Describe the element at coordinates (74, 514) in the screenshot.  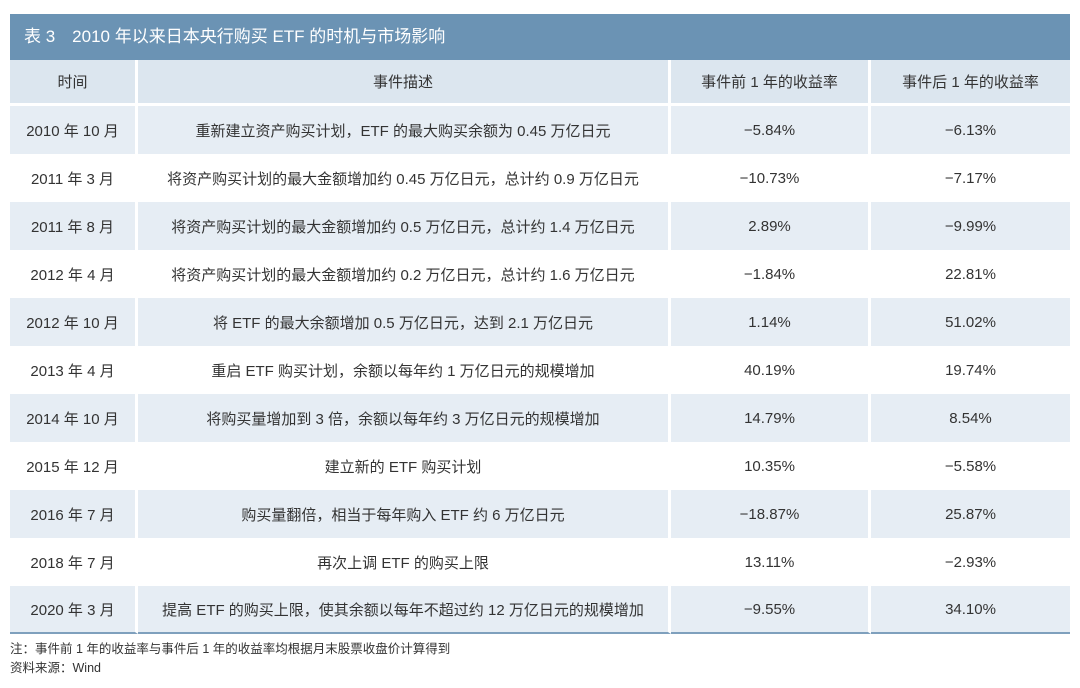
I see `cell-time: 2016 年 7 月` at that location.